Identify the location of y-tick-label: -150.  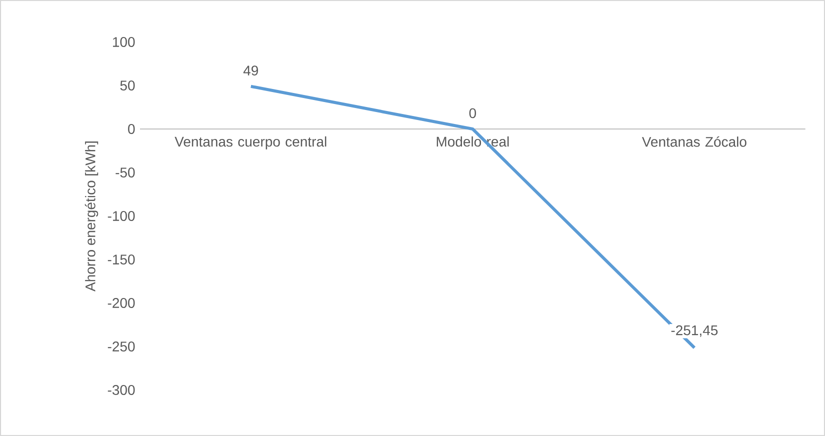
(121, 259).